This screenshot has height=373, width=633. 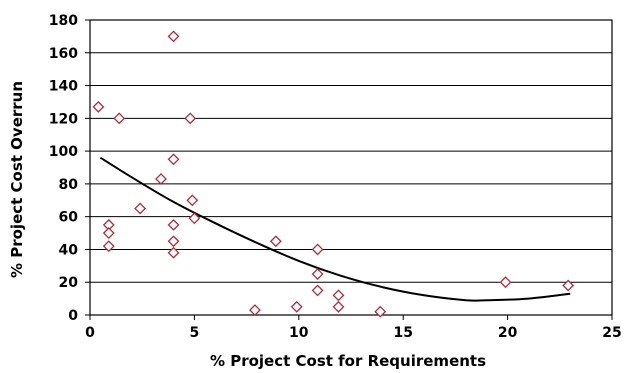 I want to click on y-tick-label: 60, so click(x=69, y=218).